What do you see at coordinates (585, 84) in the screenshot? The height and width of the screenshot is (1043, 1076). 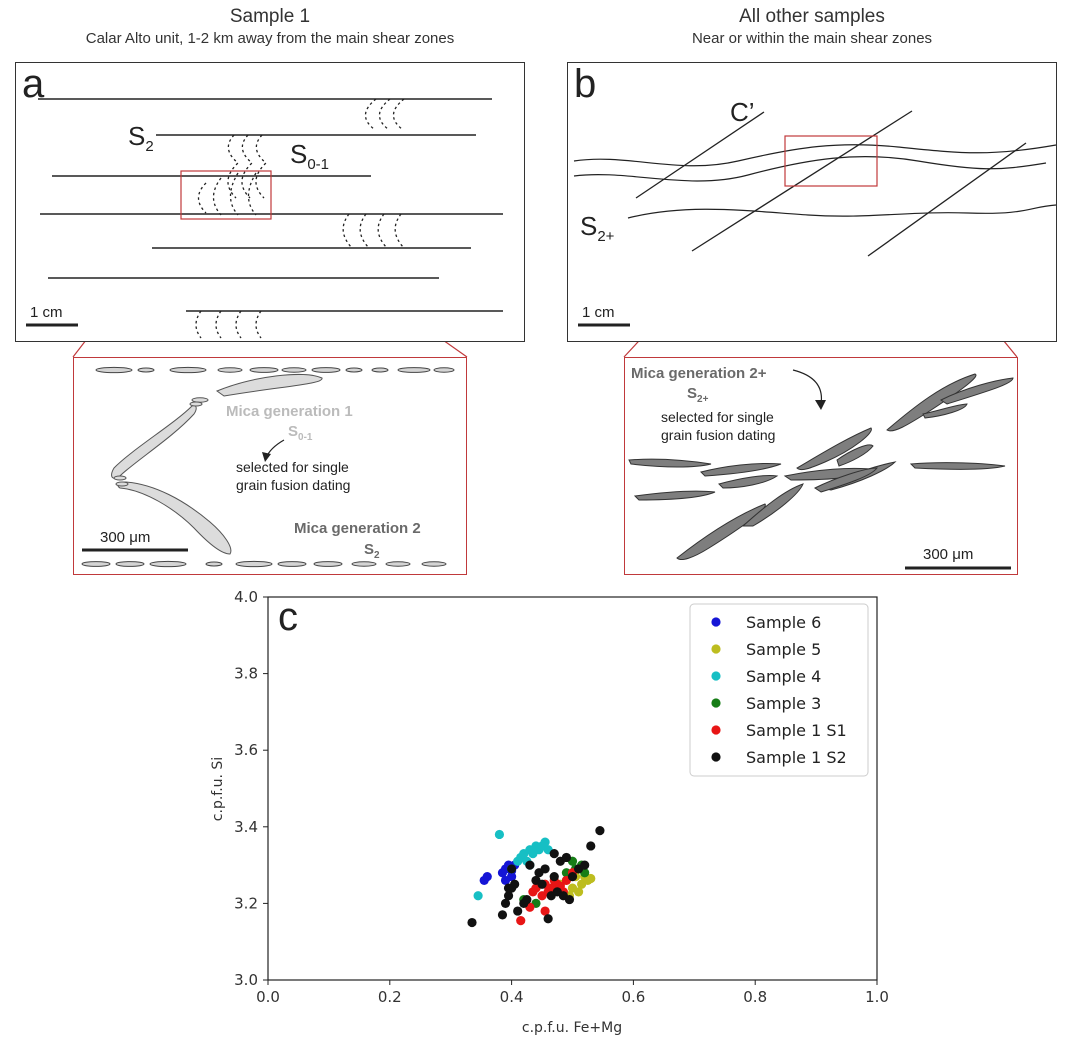 I see `panel-b-letter: b` at bounding box center [585, 84].